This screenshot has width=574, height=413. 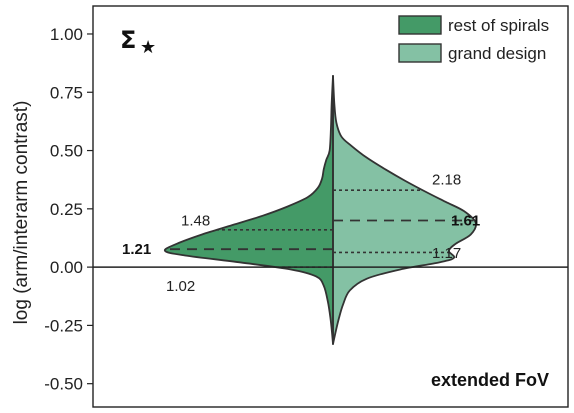 What do you see at coordinates (498, 25) in the screenshot?
I see `legend-label-rest-of-spirals: rest of spirals` at bounding box center [498, 25].